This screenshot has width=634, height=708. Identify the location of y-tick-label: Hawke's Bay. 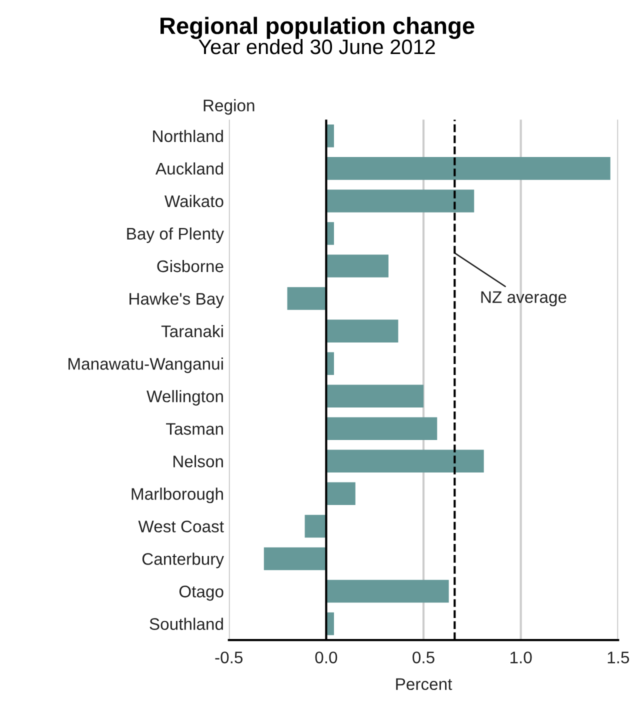
(177, 300).